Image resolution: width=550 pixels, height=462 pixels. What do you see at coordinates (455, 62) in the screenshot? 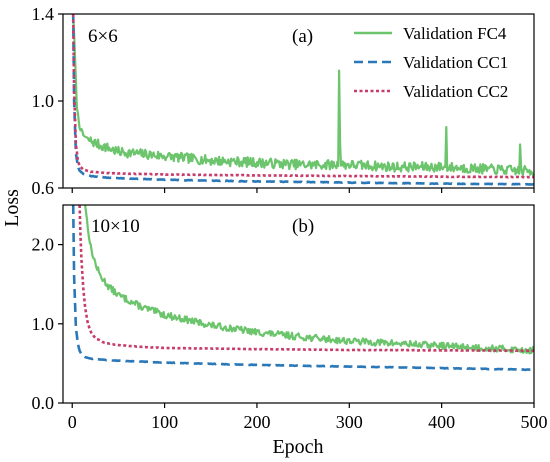
I see `legend-label-cc1: Validation CC1` at bounding box center [455, 62].